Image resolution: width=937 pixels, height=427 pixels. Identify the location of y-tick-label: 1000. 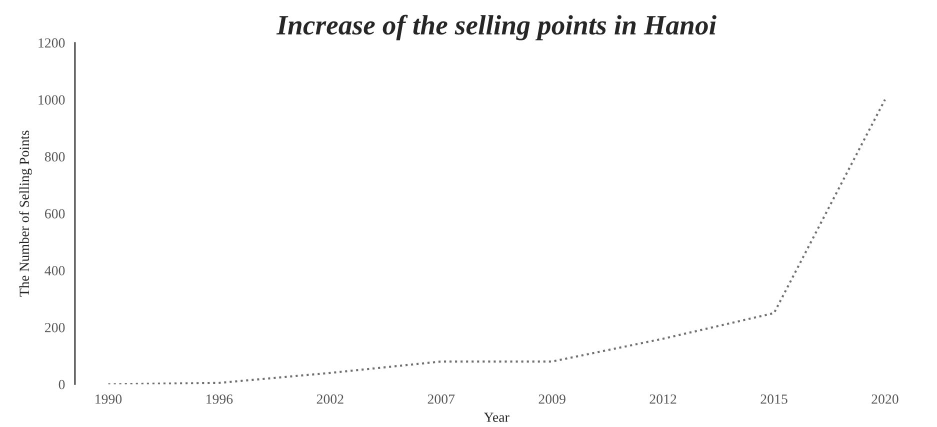
(51, 100).